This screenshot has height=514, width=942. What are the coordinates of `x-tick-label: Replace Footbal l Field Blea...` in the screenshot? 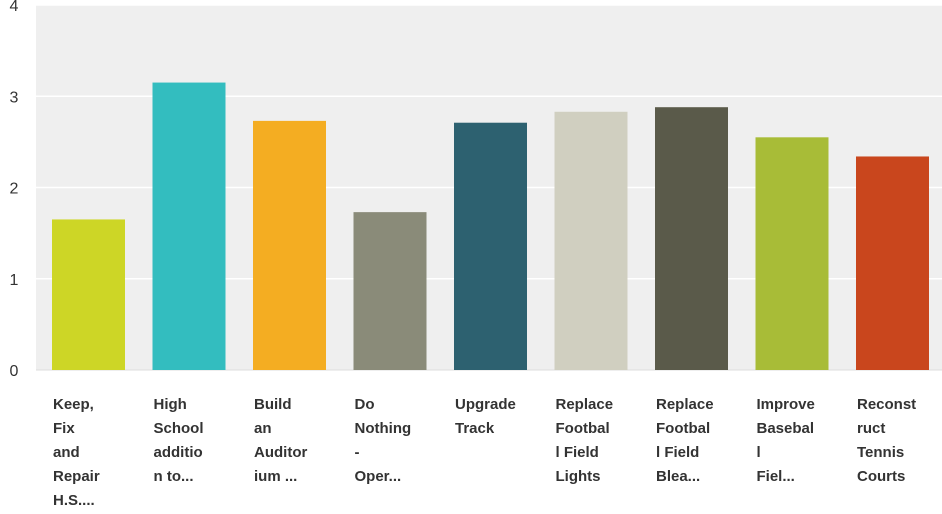 It's located at (685, 440).